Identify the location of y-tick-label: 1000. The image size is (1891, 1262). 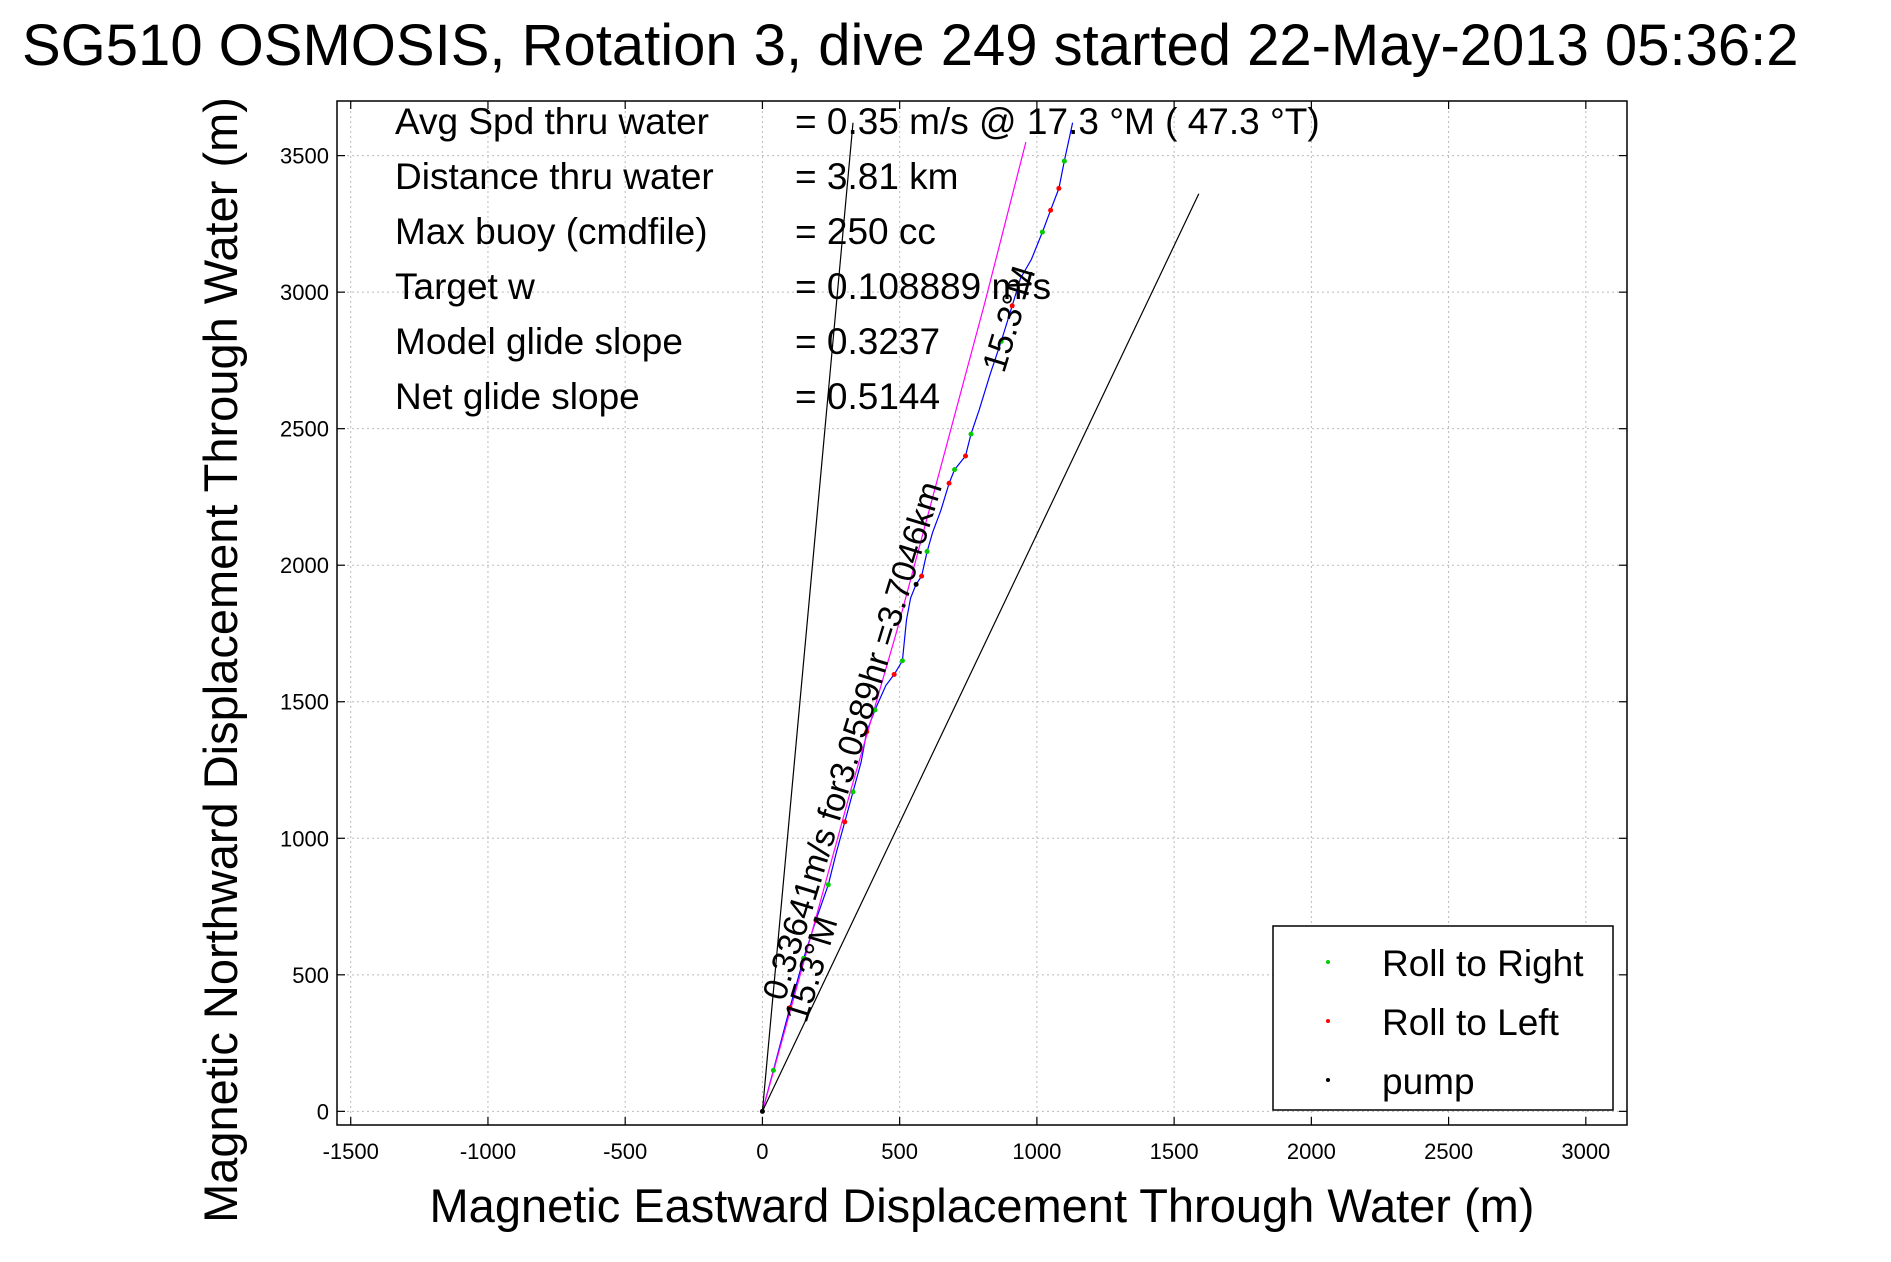
(304, 838).